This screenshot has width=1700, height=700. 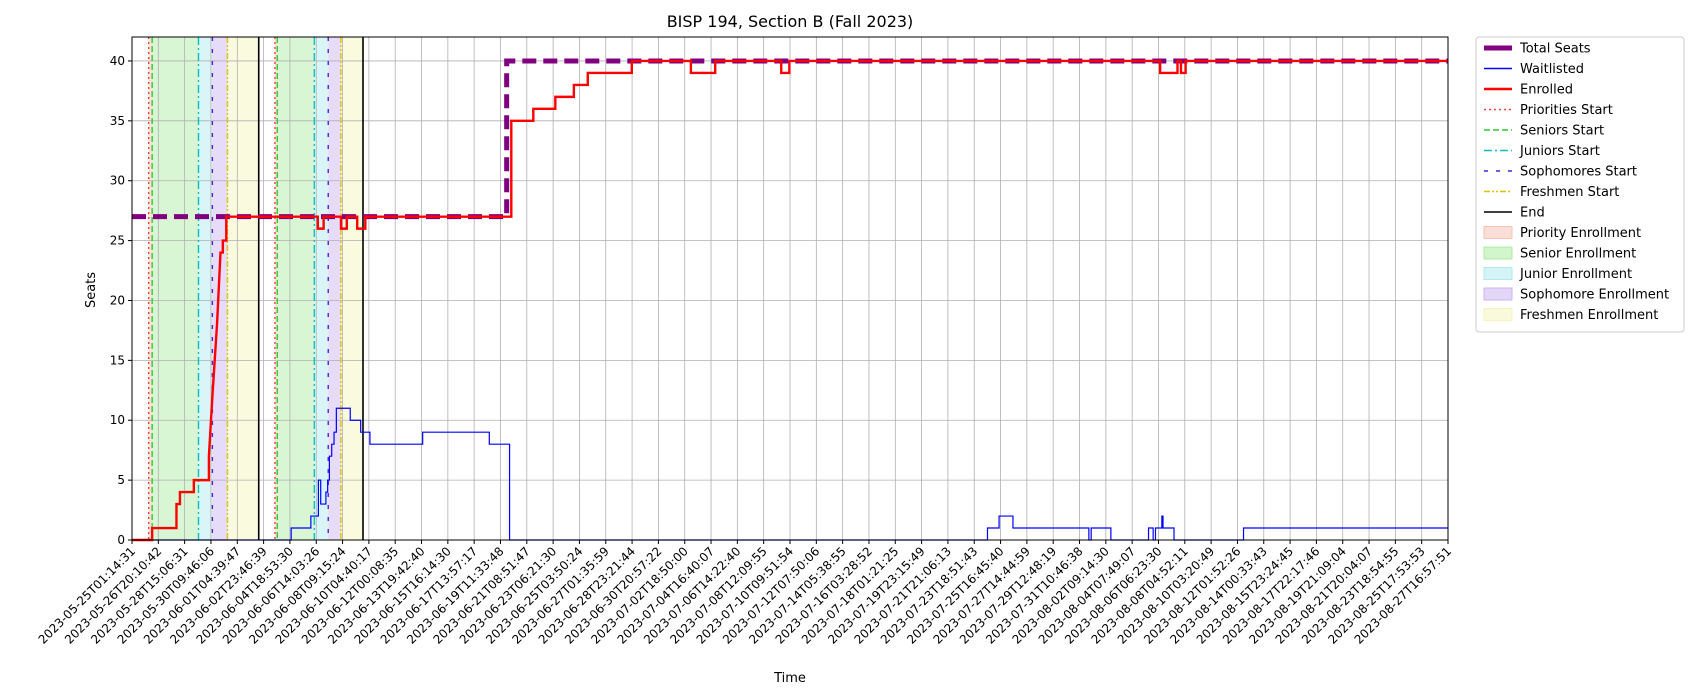 What do you see at coordinates (1569, 192) in the screenshot?
I see `legend-label: Freshmen Start` at bounding box center [1569, 192].